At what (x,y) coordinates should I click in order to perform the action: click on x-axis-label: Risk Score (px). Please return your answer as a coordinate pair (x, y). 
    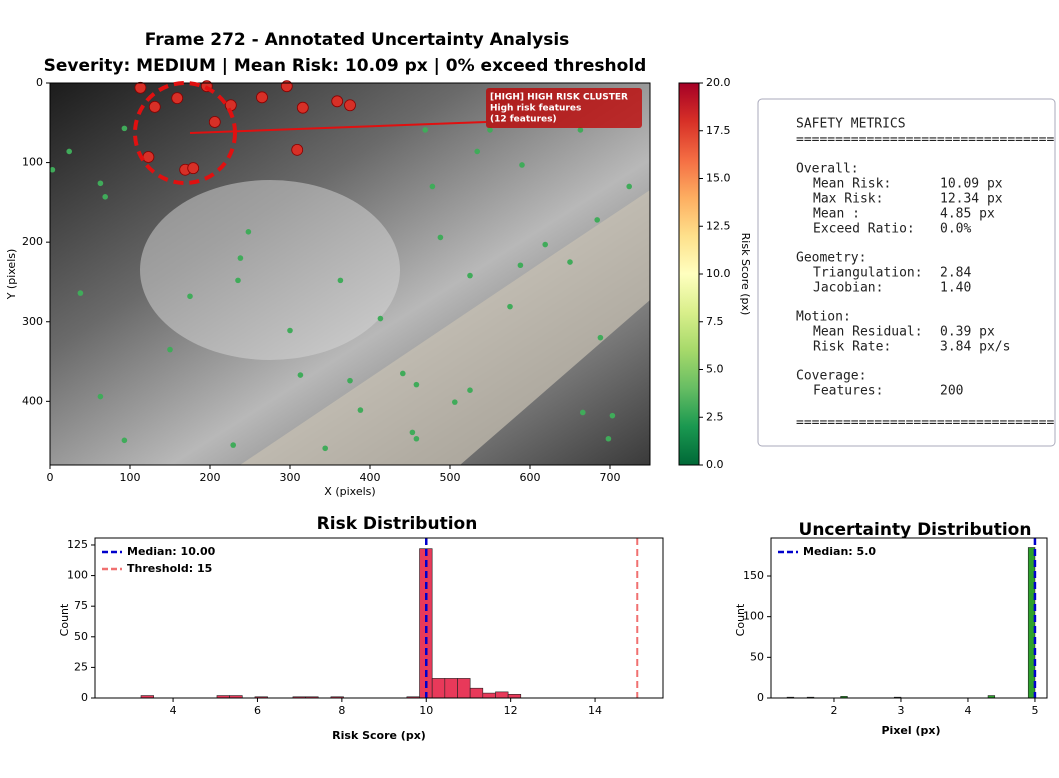
    Looking at the image, I should click on (379, 735).